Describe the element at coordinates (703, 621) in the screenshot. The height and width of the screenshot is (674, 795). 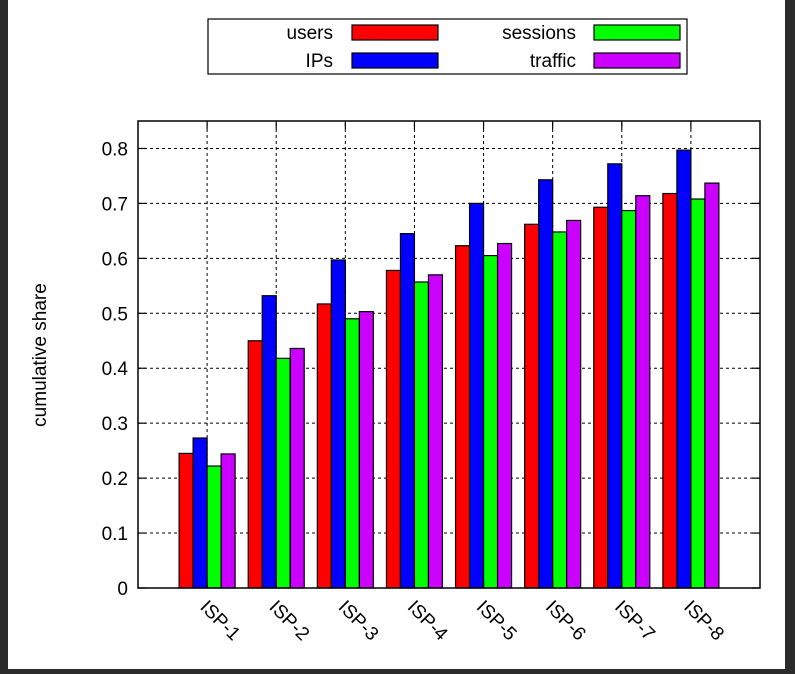
I see `x-tick-label: ISP-8` at that location.